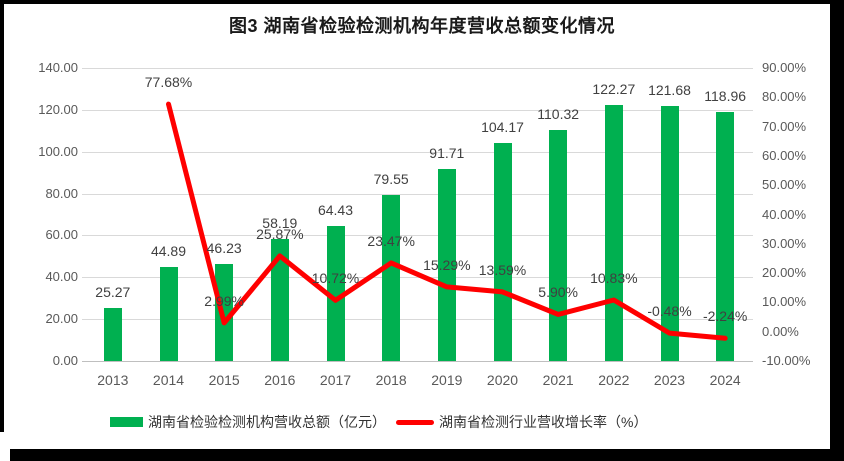 The height and width of the screenshot is (461, 844). What do you see at coordinates (391, 240) in the screenshot?
I see `growth-value-label-2018: 23.47%` at bounding box center [391, 240].